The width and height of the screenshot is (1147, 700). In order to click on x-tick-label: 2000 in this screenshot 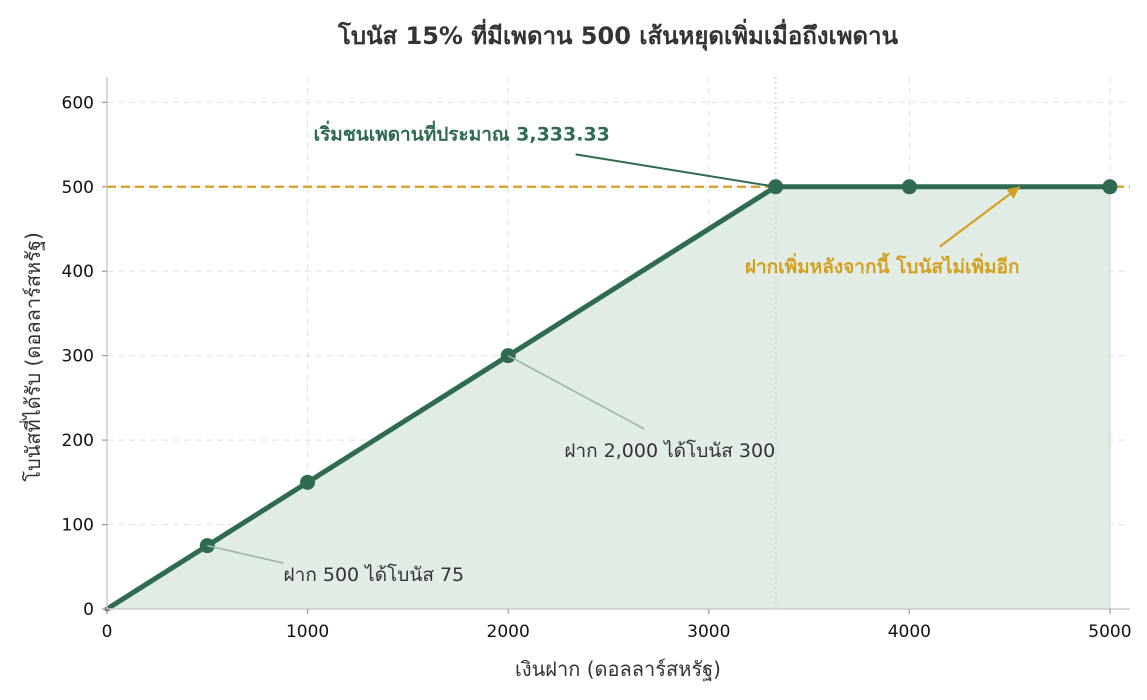, I will do `click(508, 632)`.